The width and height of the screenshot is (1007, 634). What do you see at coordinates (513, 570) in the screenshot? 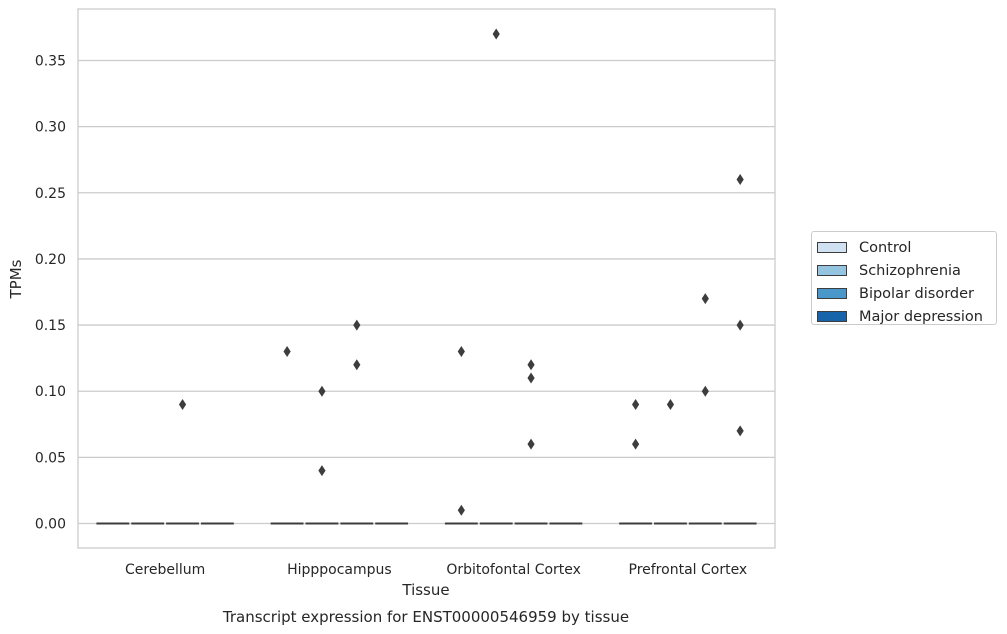
I see `x-tick-label: Orbitofontal Cortex` at bounding box center [513, 570].